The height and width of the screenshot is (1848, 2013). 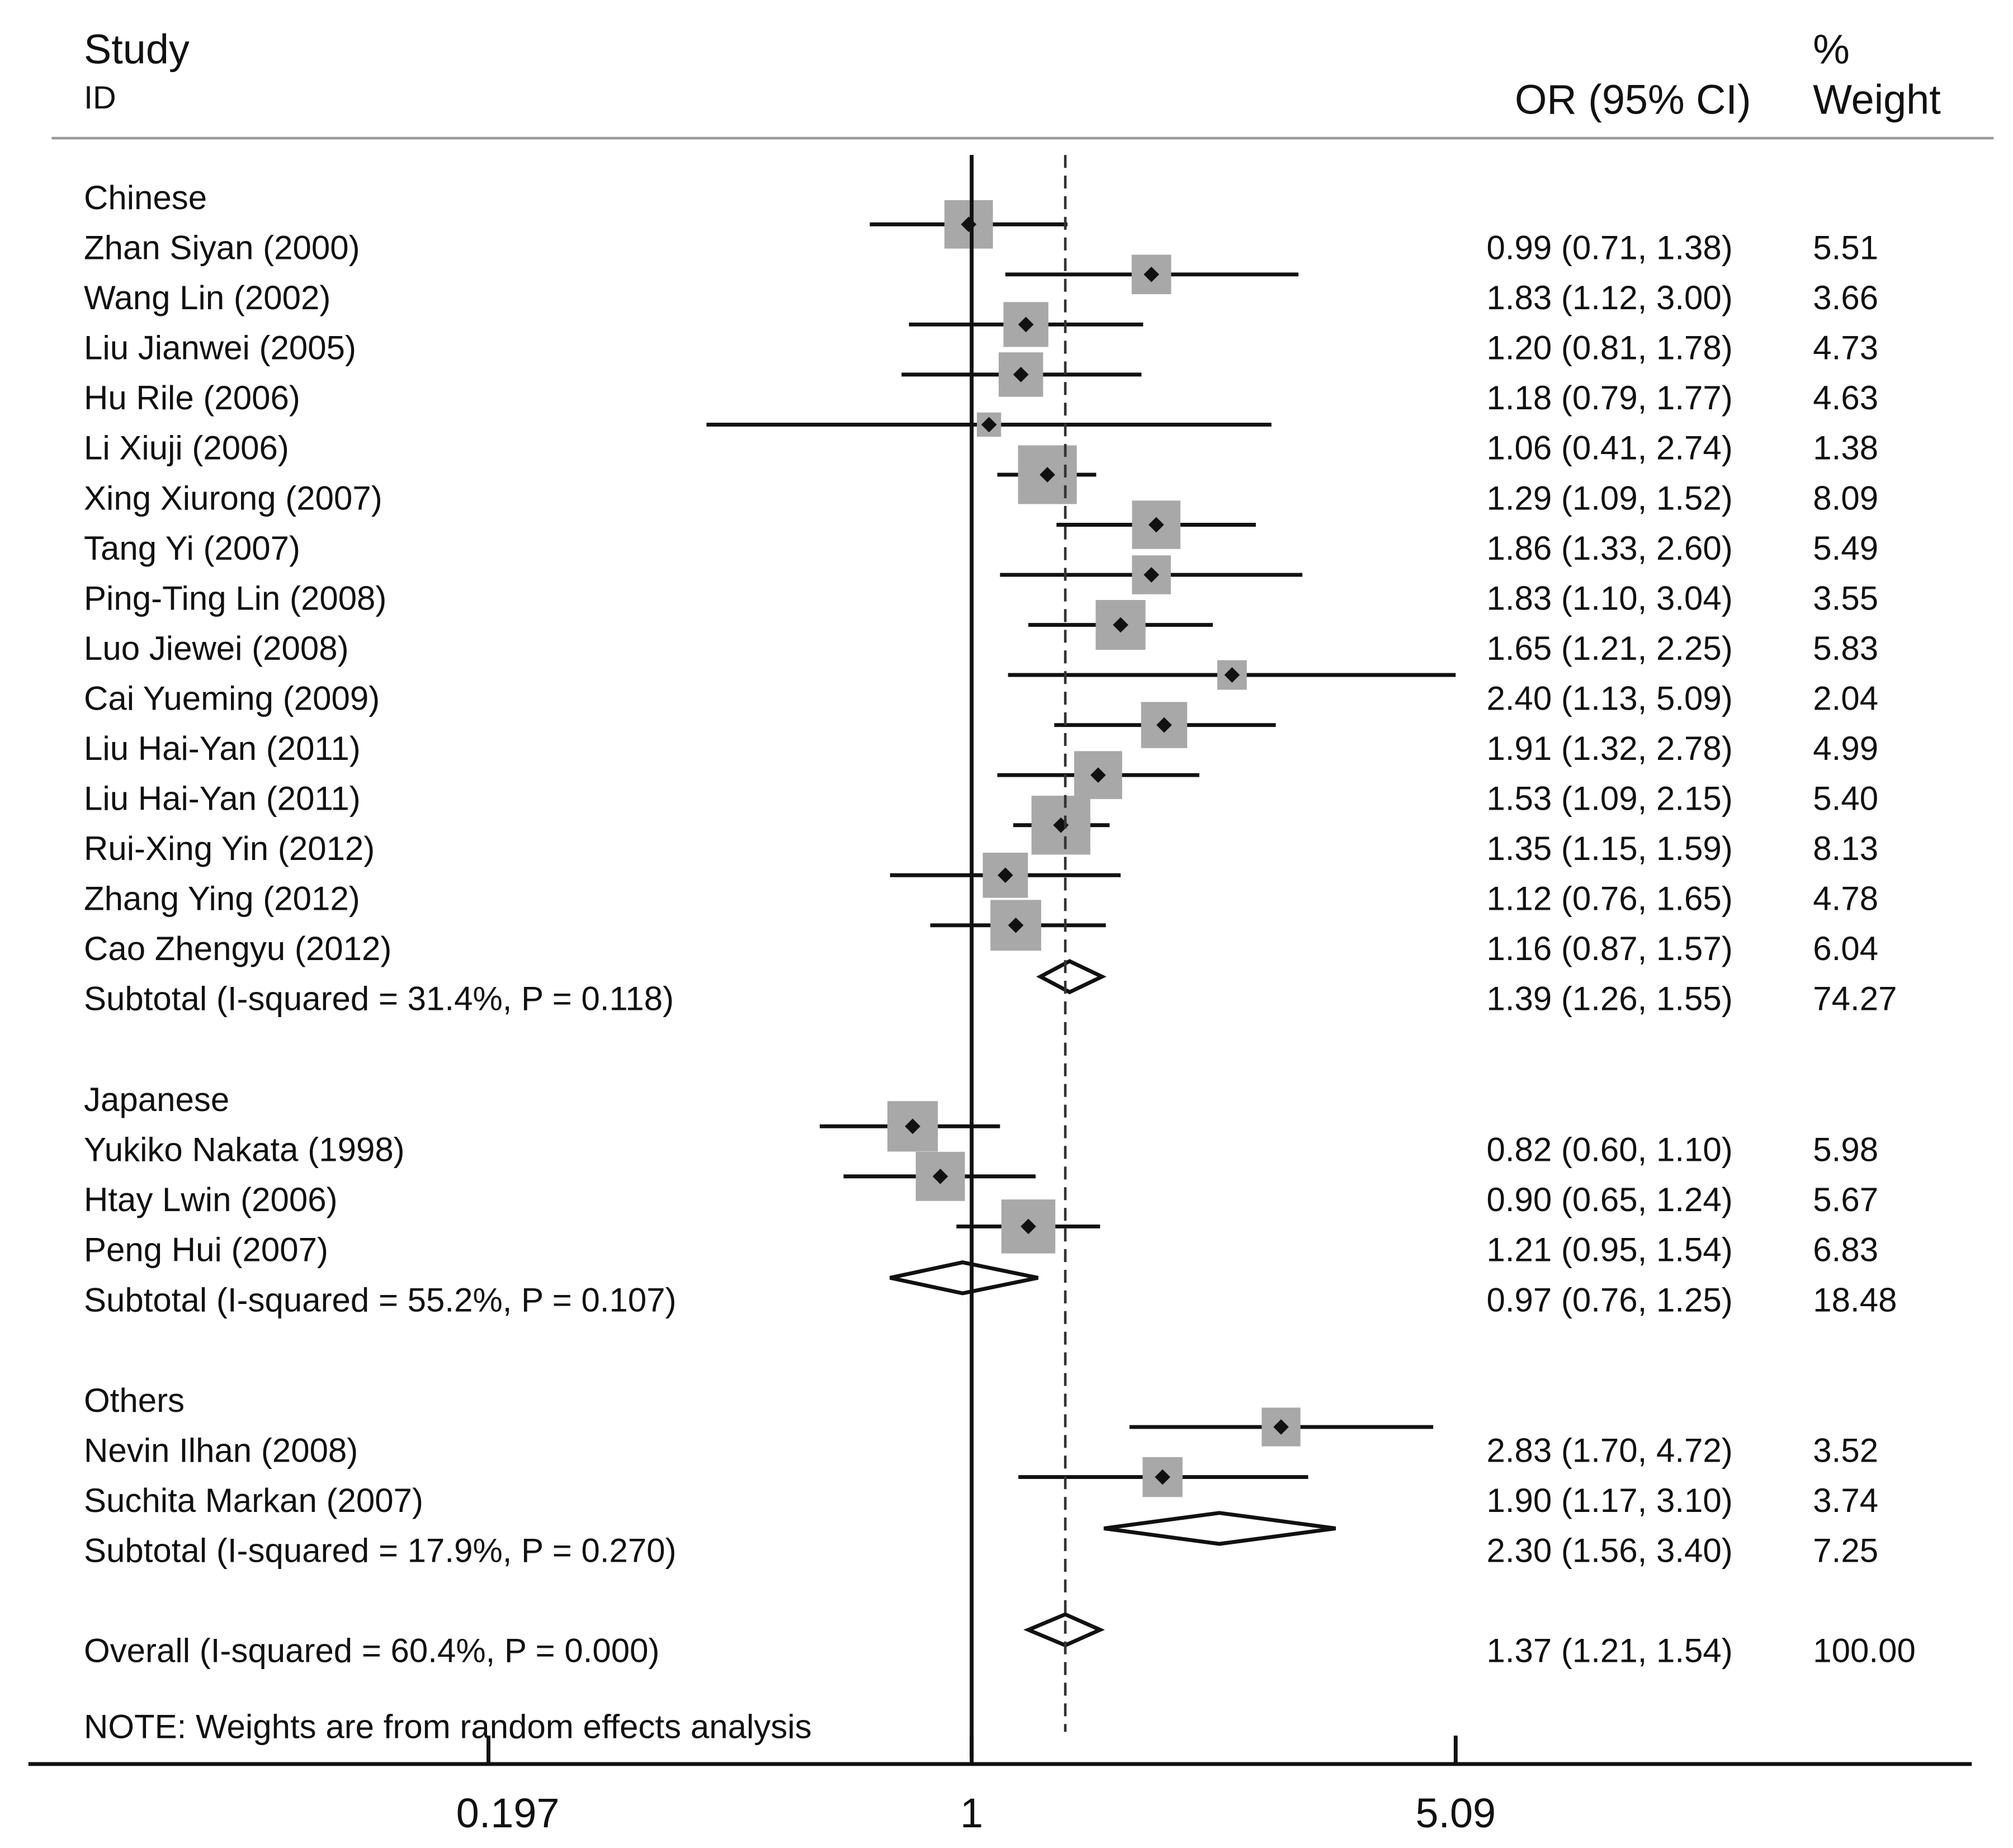 What do you see at coordinates (145, 198) in the screenshot?
I see `group-header: Chinese` at bounding box center [145, 198].